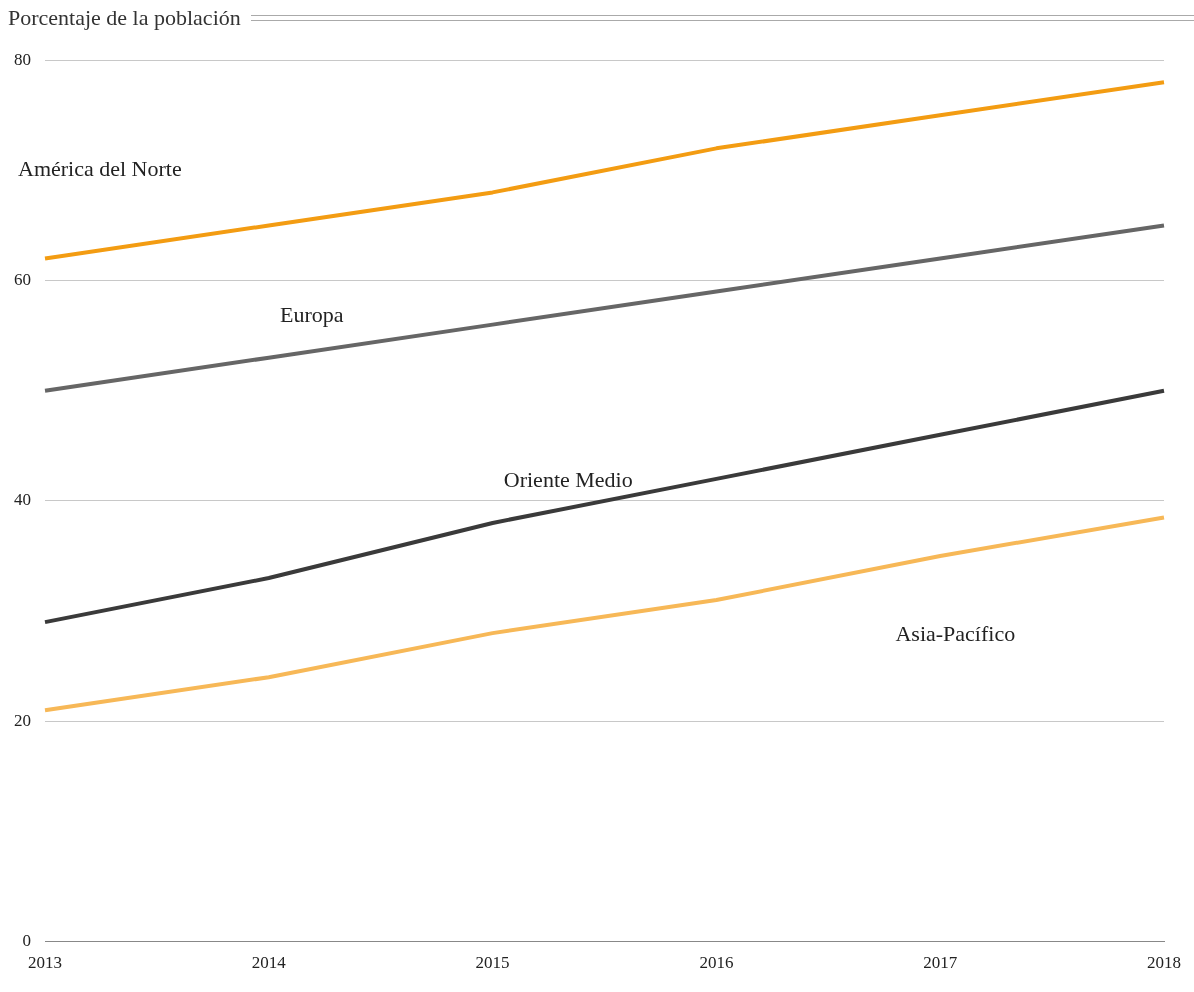  I want to click on x-tick-label: 2013, so click(45, 963).